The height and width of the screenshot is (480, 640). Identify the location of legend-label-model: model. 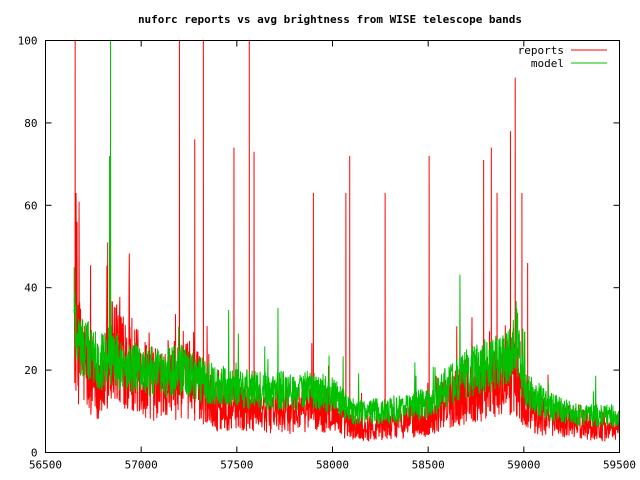
(547, 63).